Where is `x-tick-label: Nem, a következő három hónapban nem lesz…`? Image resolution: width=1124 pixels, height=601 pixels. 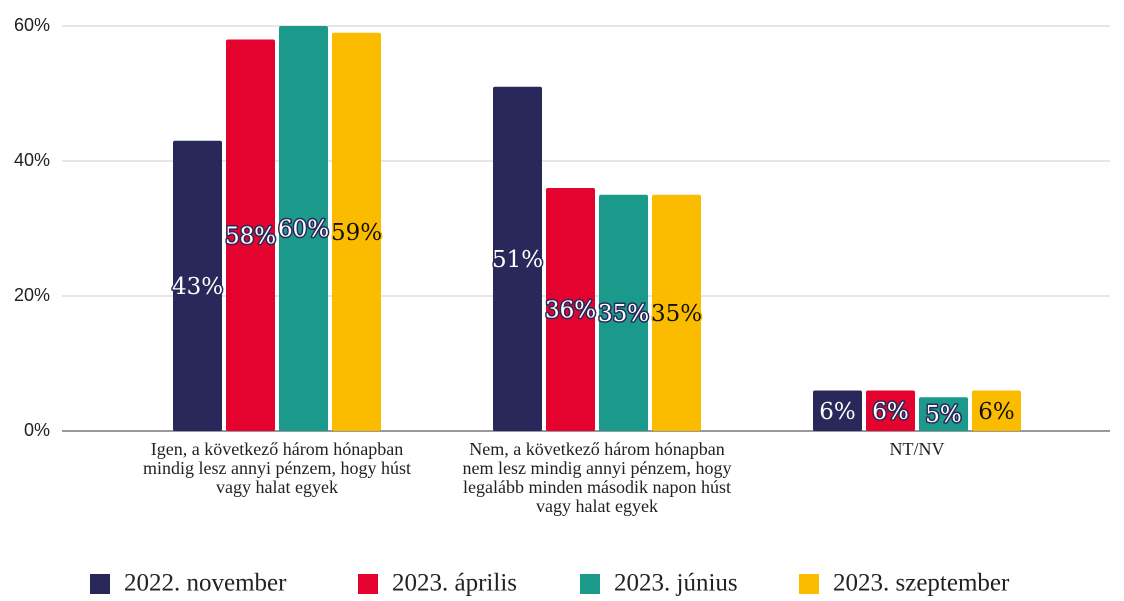
x-tick-label: Nem, a következő három hónapban nem lesz… is located at coordinates (597, 477).